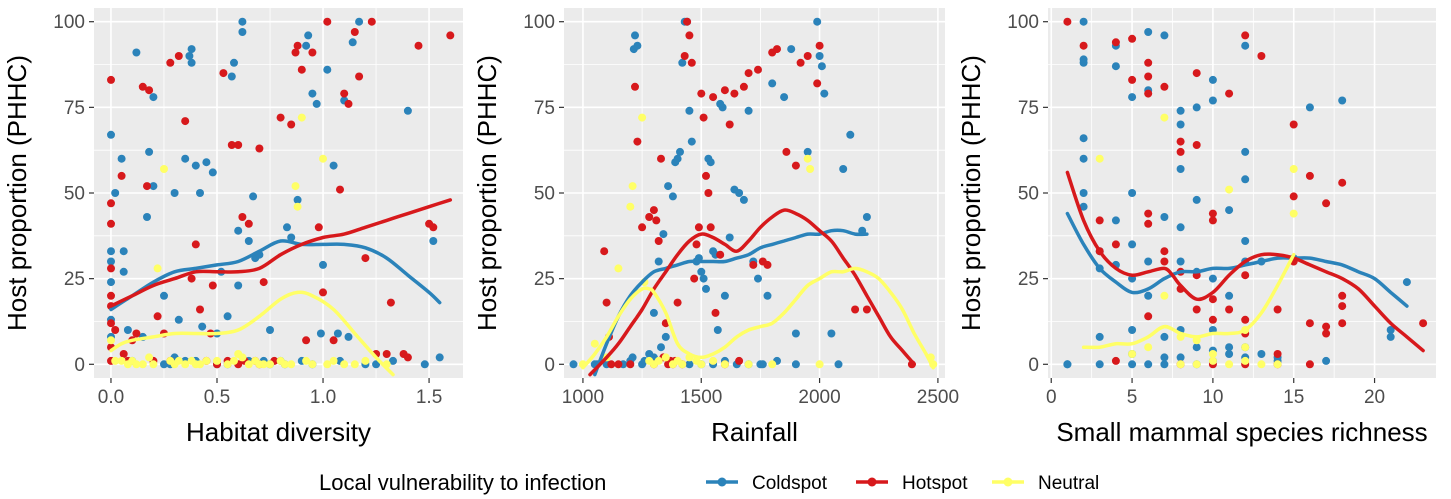 The width and height of the screenshot is (1451, 499). Describe the element at coordinates (754, 432) in the screenshot. I see `x-axis-title: Rainfall` at that location.